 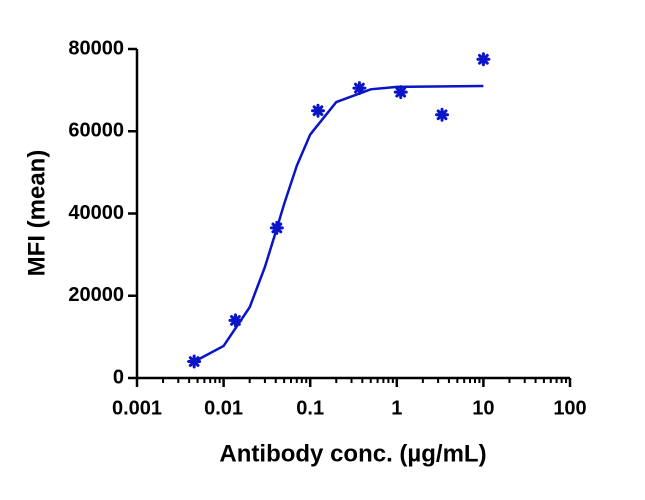 I want to click on y-tick-label: 60000, so click(x=96, y=131).